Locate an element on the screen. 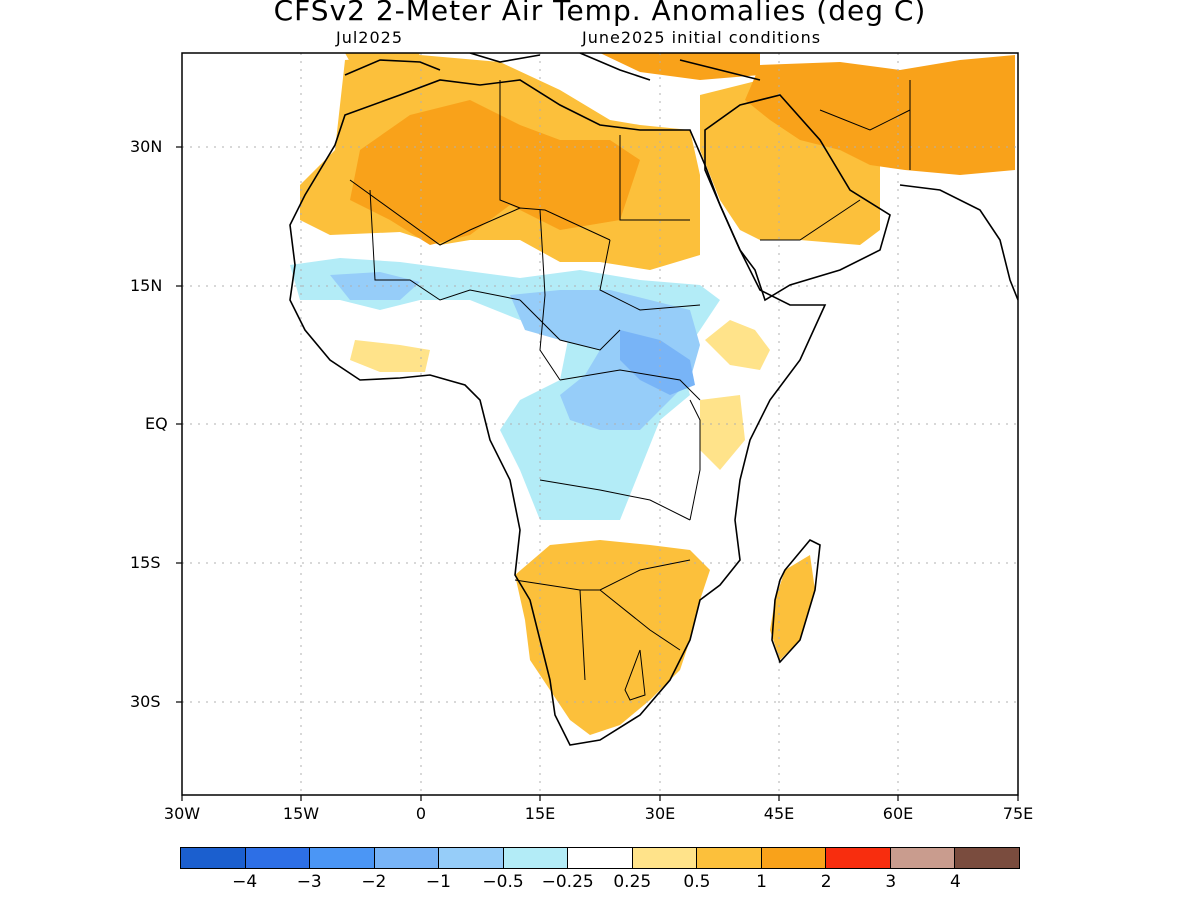 The height and width of the screenshot is (900, 1200). legend-label: −2 is located at coordinates (374, 882).